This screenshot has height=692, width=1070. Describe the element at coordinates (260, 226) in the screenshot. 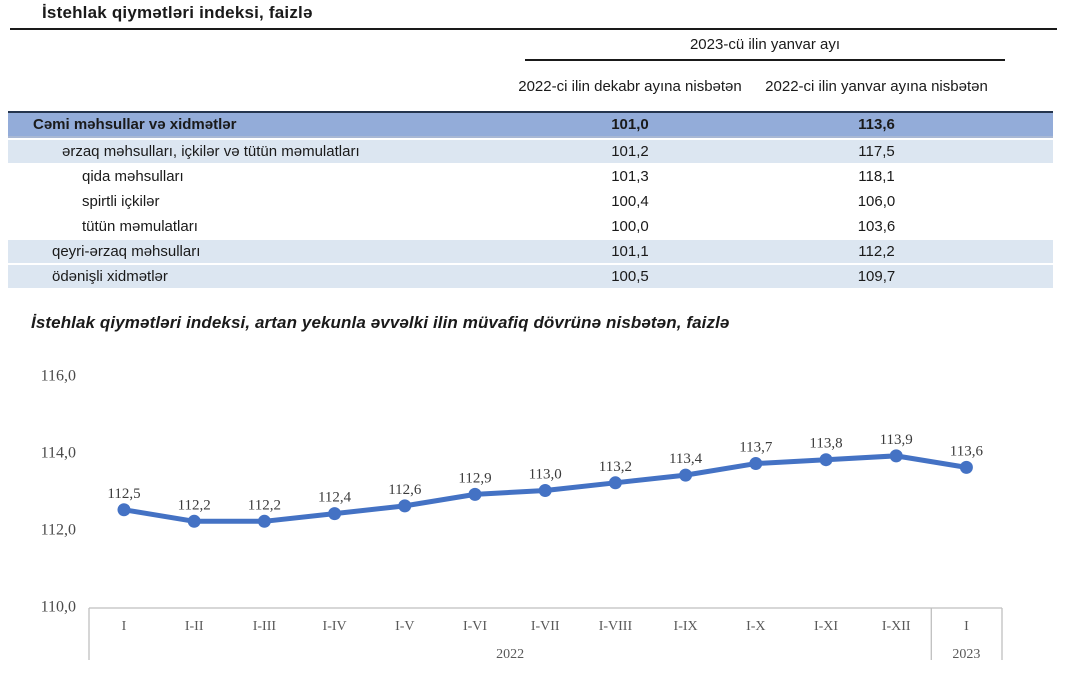

I see `row-label: tütün məmulatları` at that location.